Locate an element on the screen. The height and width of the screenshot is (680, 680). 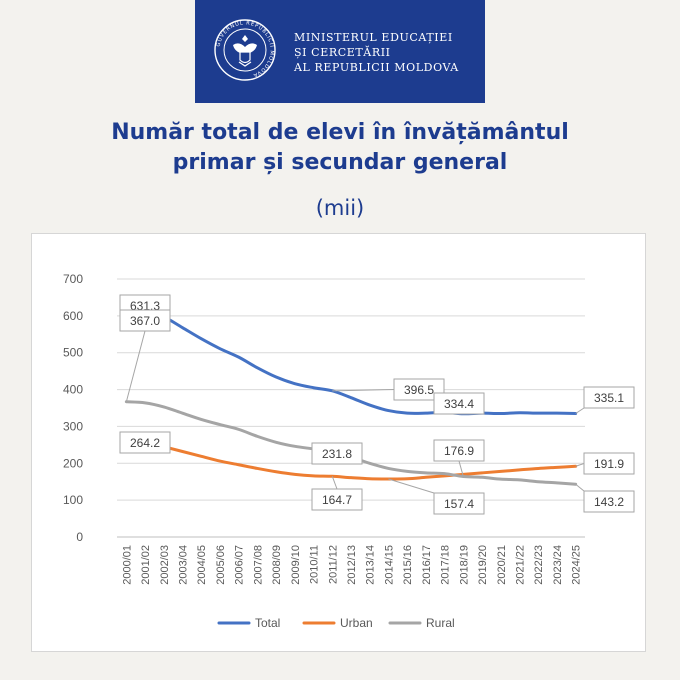
y-tick-label: 600 is located at coordinates (73, 316).